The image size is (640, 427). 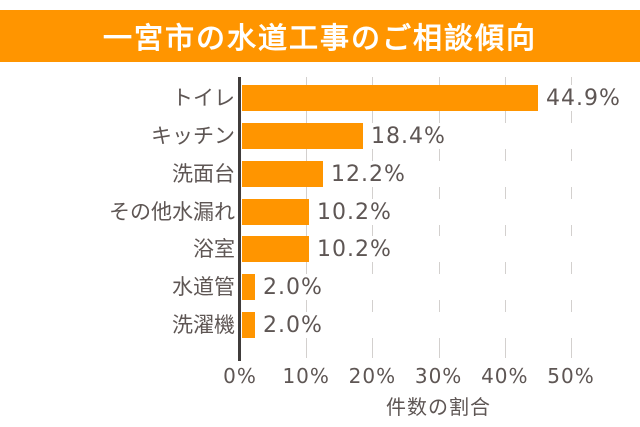 What do you see at coordinates (408, 136) in the screenshot?
I see `value-label: 18.4%` at bounding box center [408, 136].